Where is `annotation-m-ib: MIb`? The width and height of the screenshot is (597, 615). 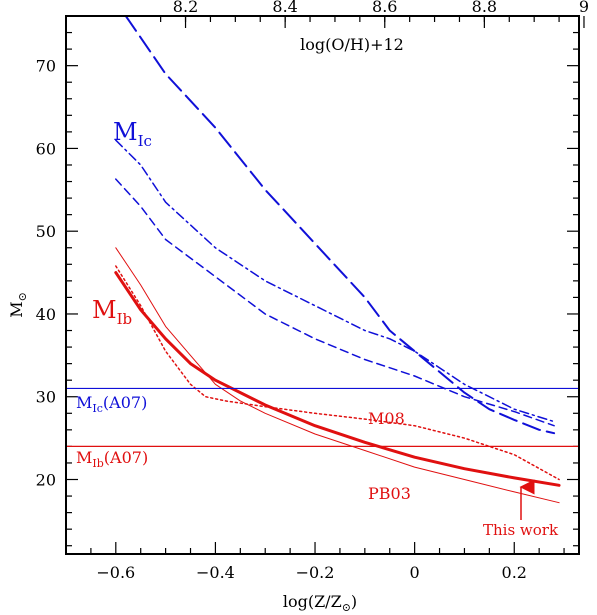 annotation-m-ib: MIb is located at coordinates (112, 312).